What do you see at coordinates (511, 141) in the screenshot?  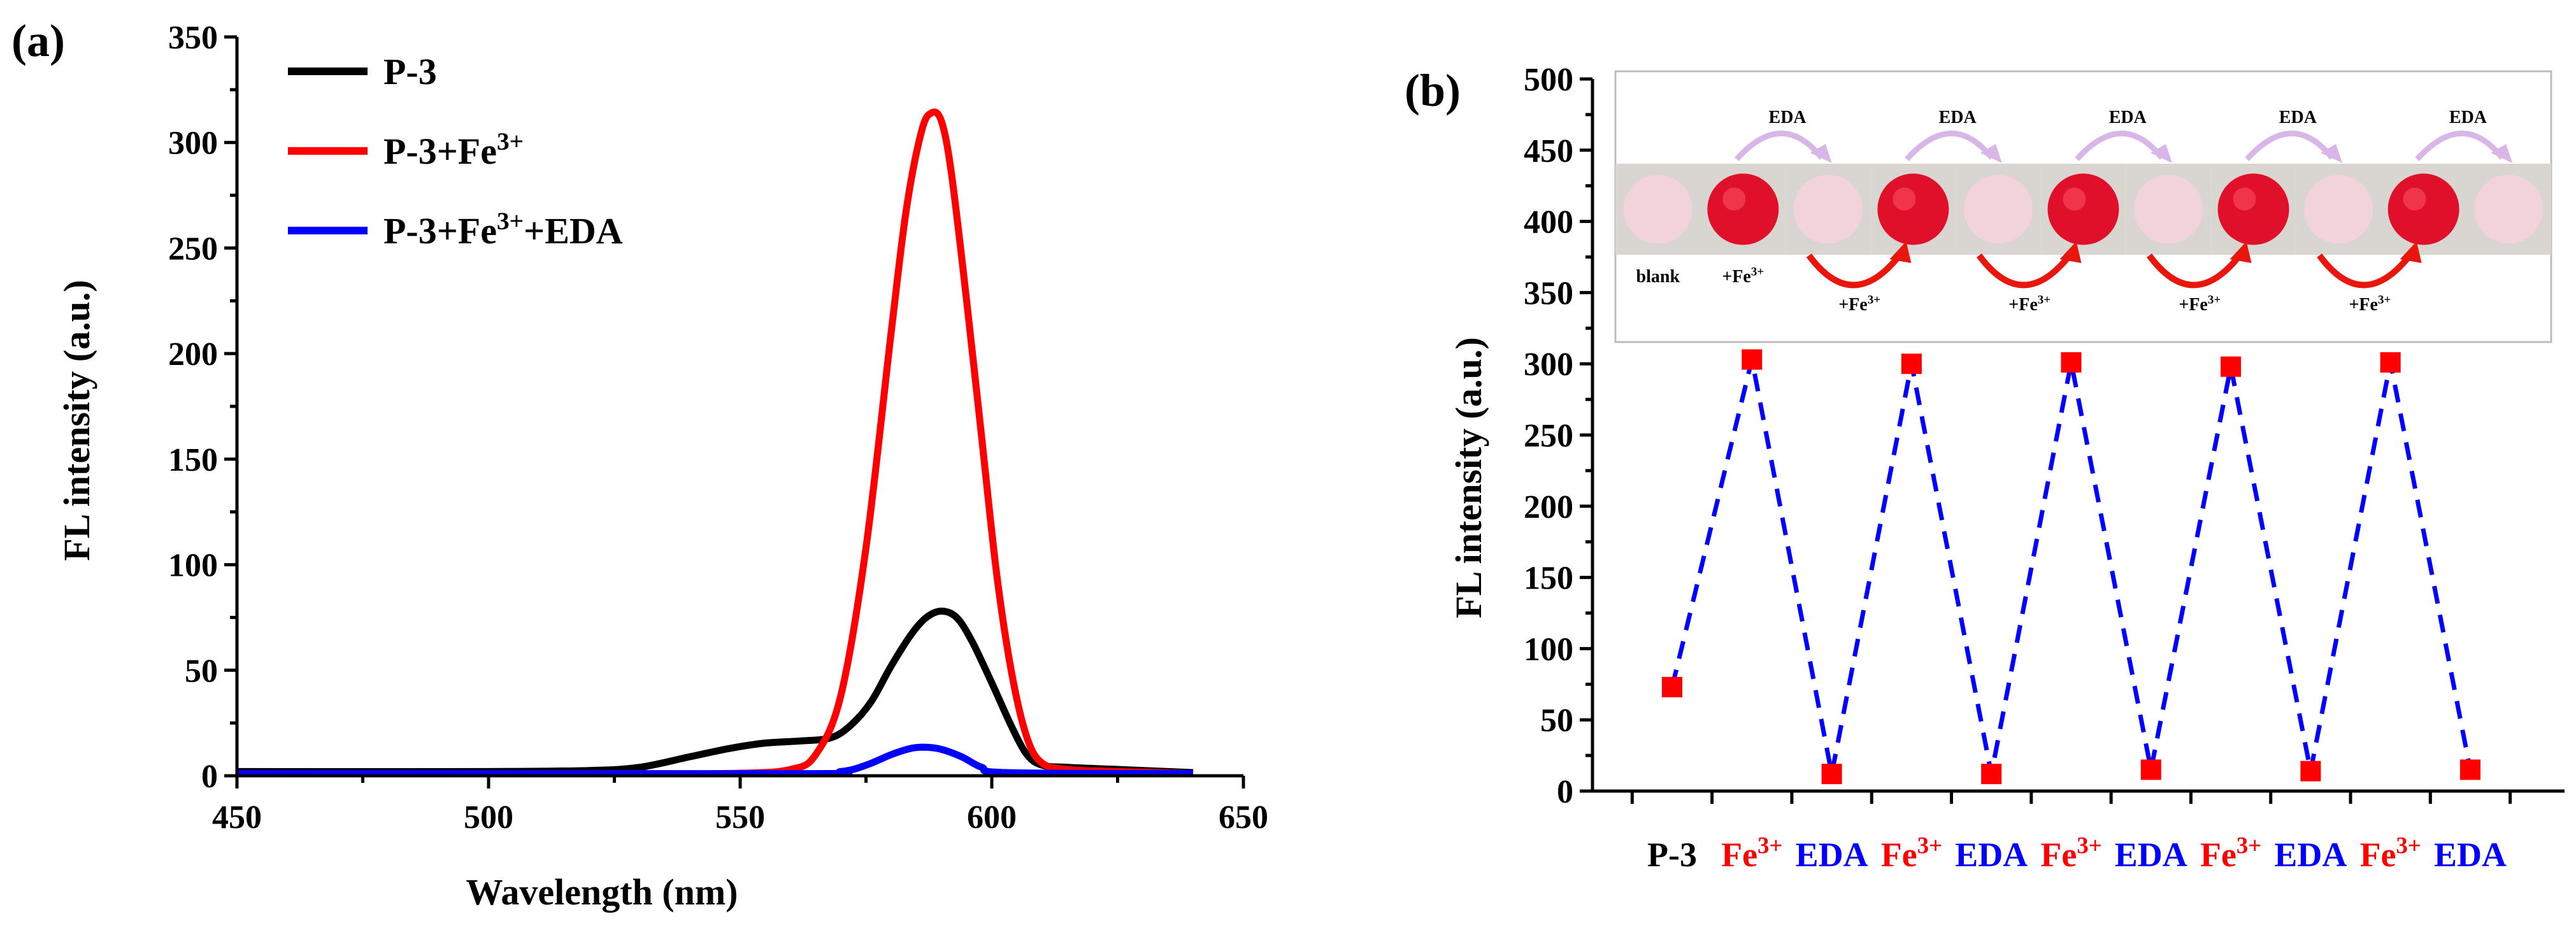 I see `legend-label-1-sup: 3+` at bounding box center [511, 141].